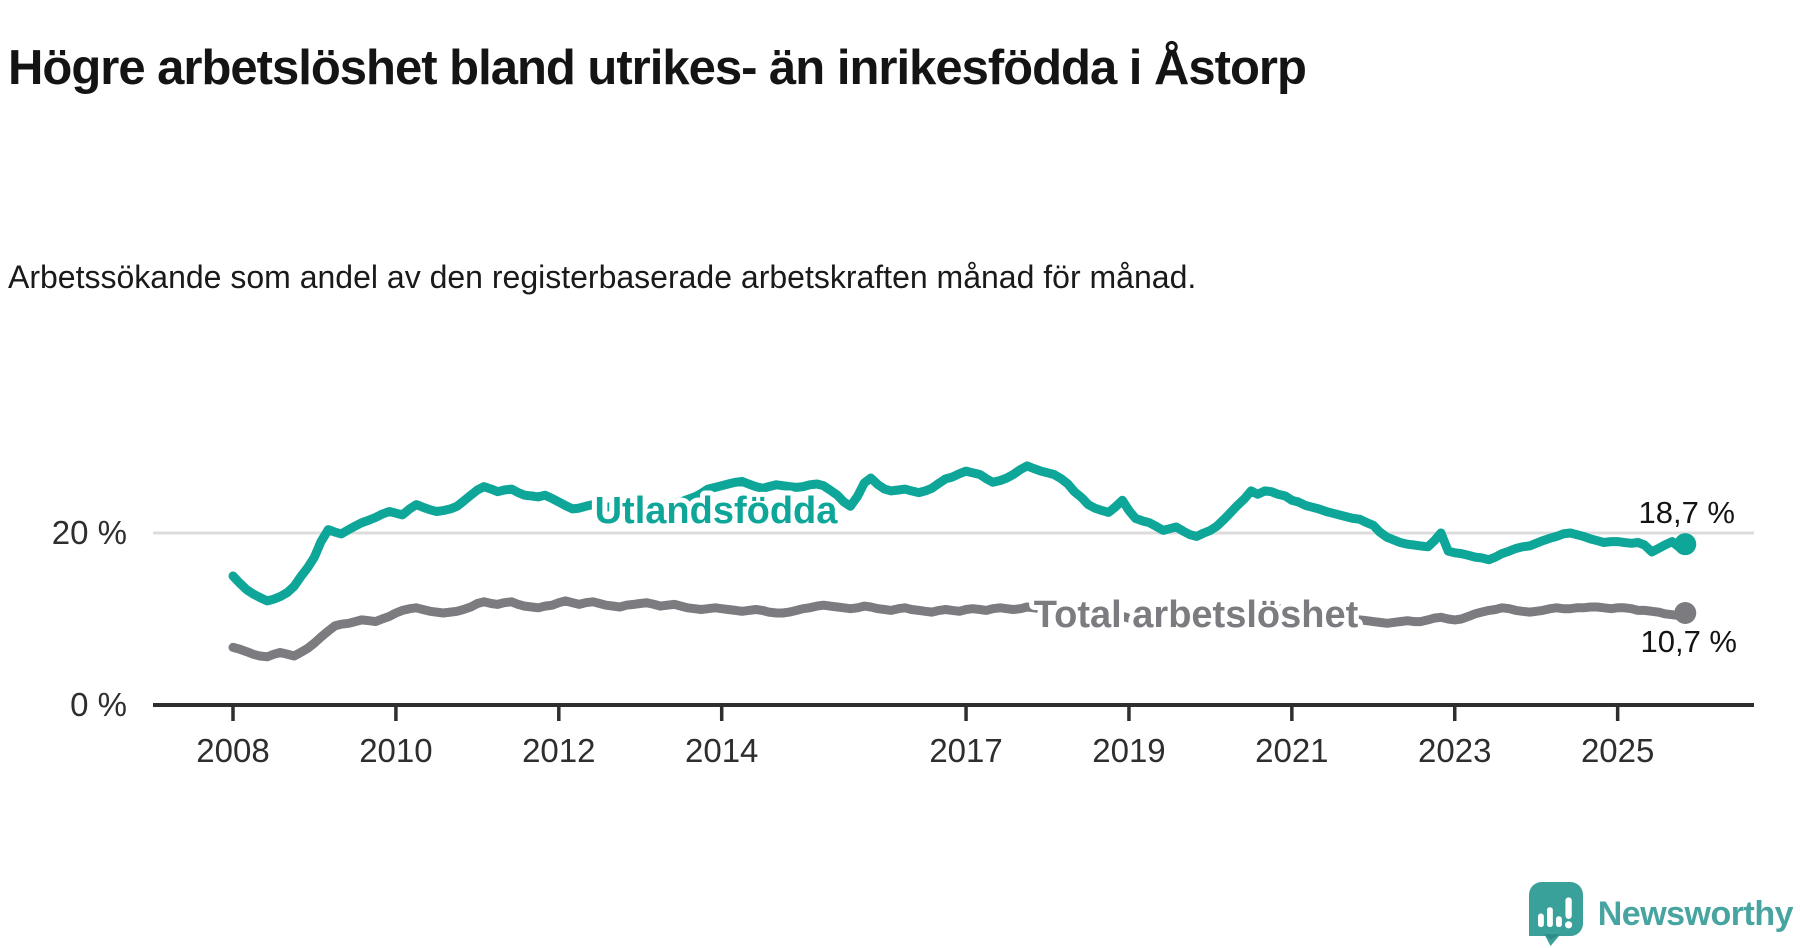 The height and width of the screenshot is (948, 1800). I want to click on x-tick-label: 2025, so click(1617, 750).